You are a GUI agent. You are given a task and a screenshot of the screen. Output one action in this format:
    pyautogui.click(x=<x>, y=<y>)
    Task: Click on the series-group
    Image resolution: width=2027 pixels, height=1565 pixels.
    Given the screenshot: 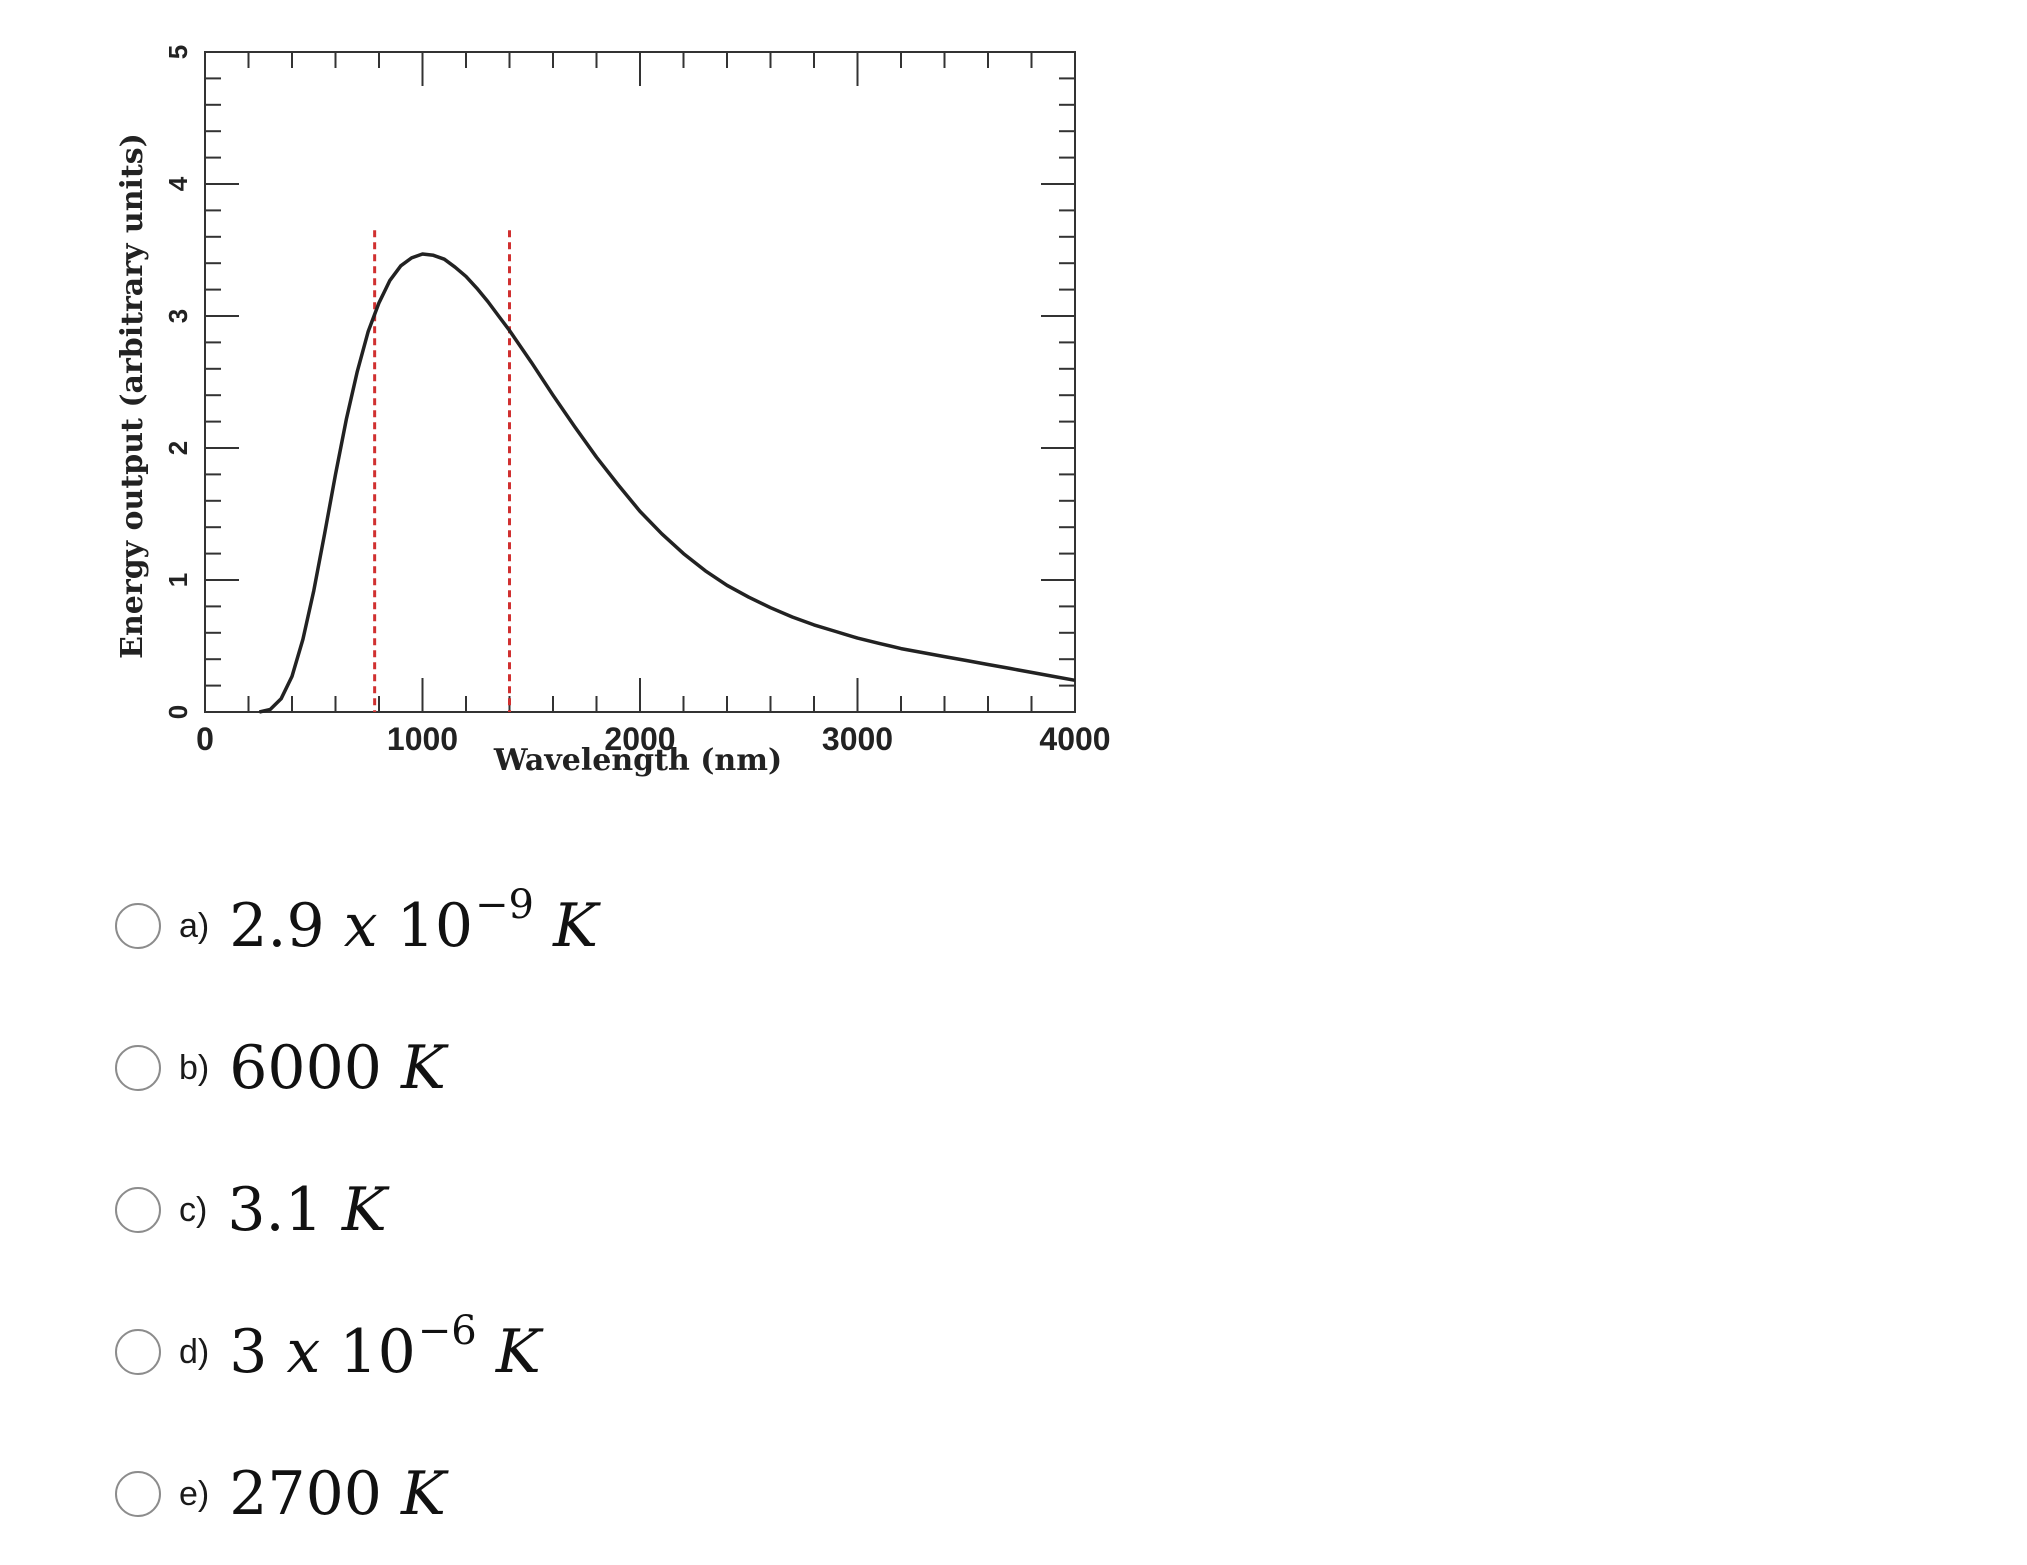 What is the action you would take?
    pyautogui.click(x=667, y=483)
    